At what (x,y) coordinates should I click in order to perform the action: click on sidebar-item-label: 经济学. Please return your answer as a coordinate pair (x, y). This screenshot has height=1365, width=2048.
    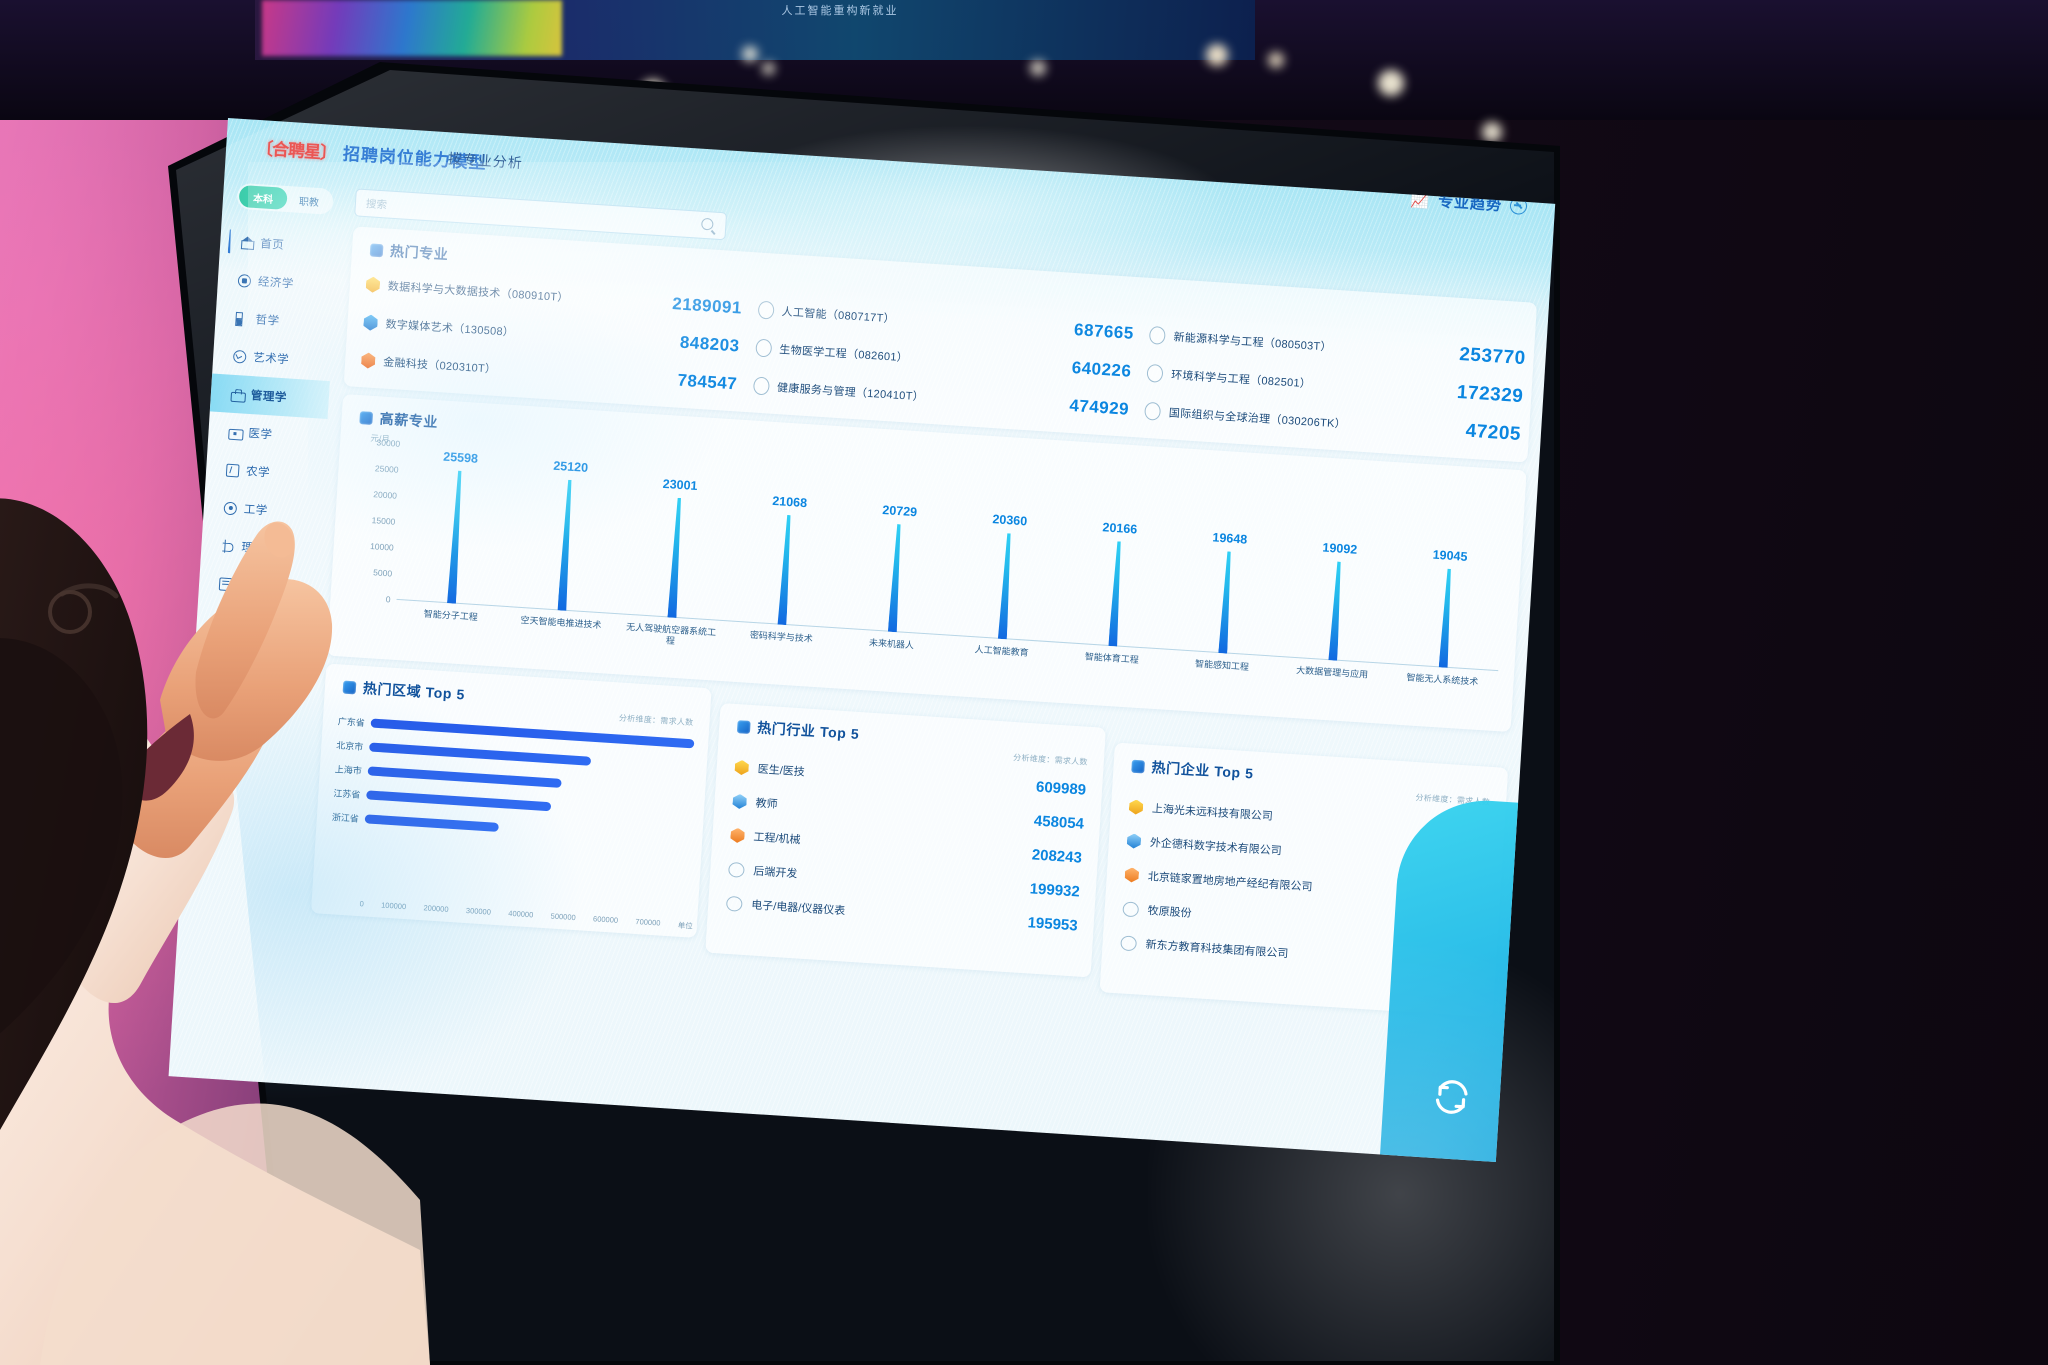
    Looking at the image, I should click on (276, 283).